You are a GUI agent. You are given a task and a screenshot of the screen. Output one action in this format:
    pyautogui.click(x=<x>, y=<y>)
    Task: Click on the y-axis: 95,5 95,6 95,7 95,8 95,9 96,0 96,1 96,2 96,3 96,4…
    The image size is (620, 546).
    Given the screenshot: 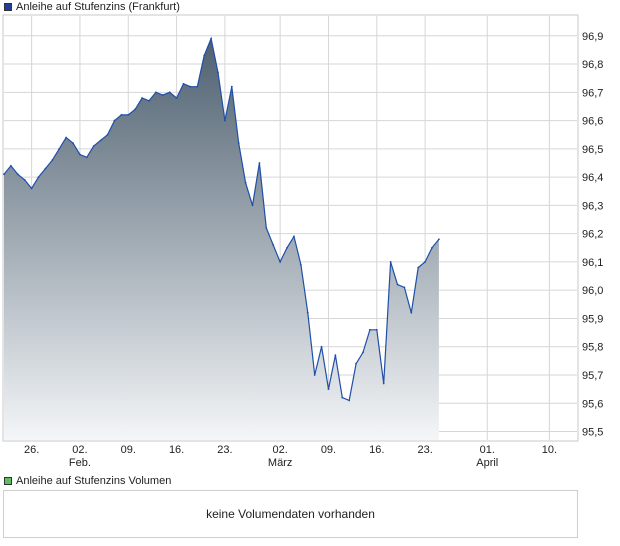 What is the action you would take?
    pyautogui.click(x=592, y=235)
    